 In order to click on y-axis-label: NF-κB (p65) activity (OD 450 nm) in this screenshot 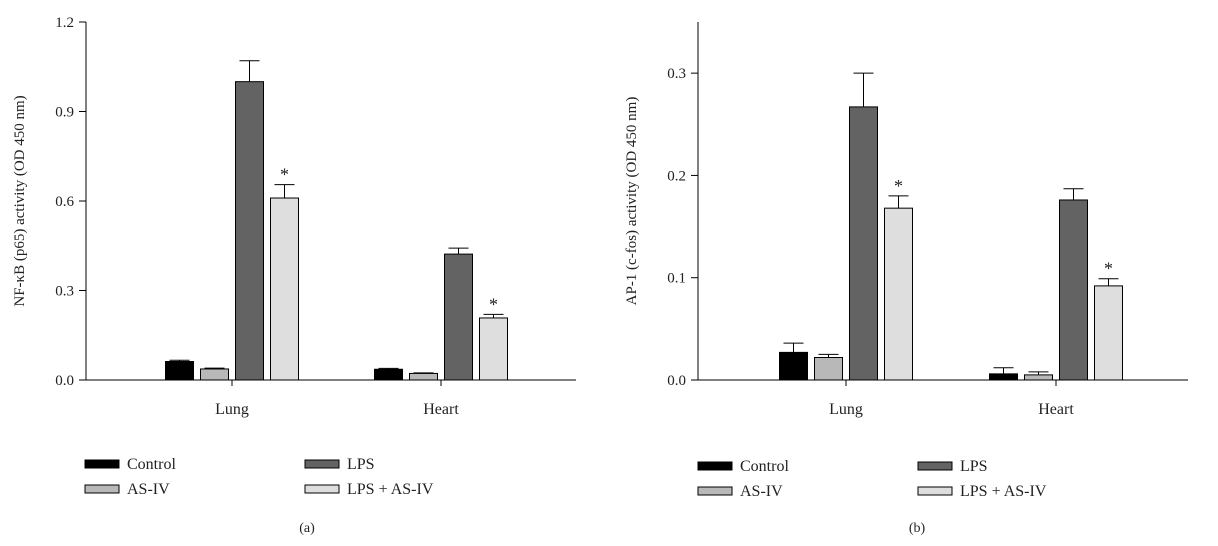, I will do `click(20, 200)`.